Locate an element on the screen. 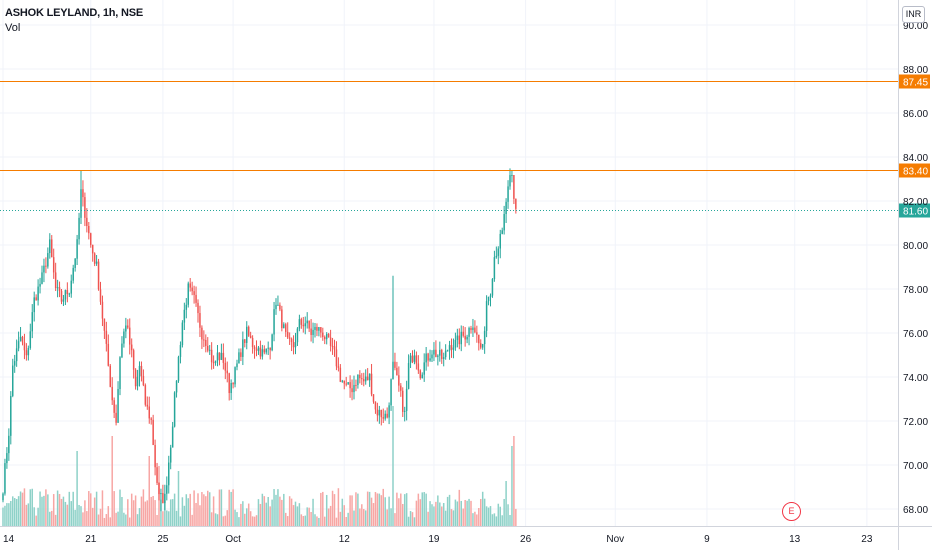  earnings-marker-icon: E is located at coordinates (791, 511).